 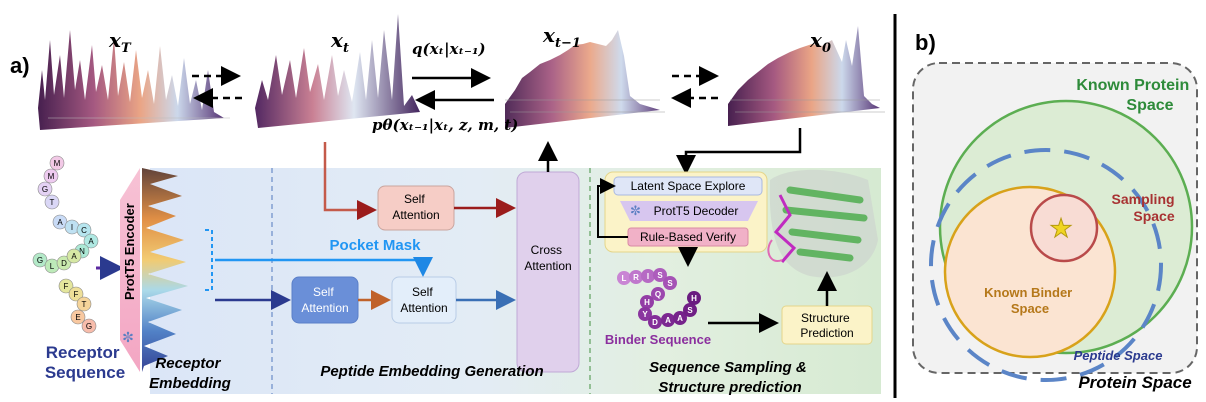 I want to click on distribution-x0, so click(x=806, y=76).